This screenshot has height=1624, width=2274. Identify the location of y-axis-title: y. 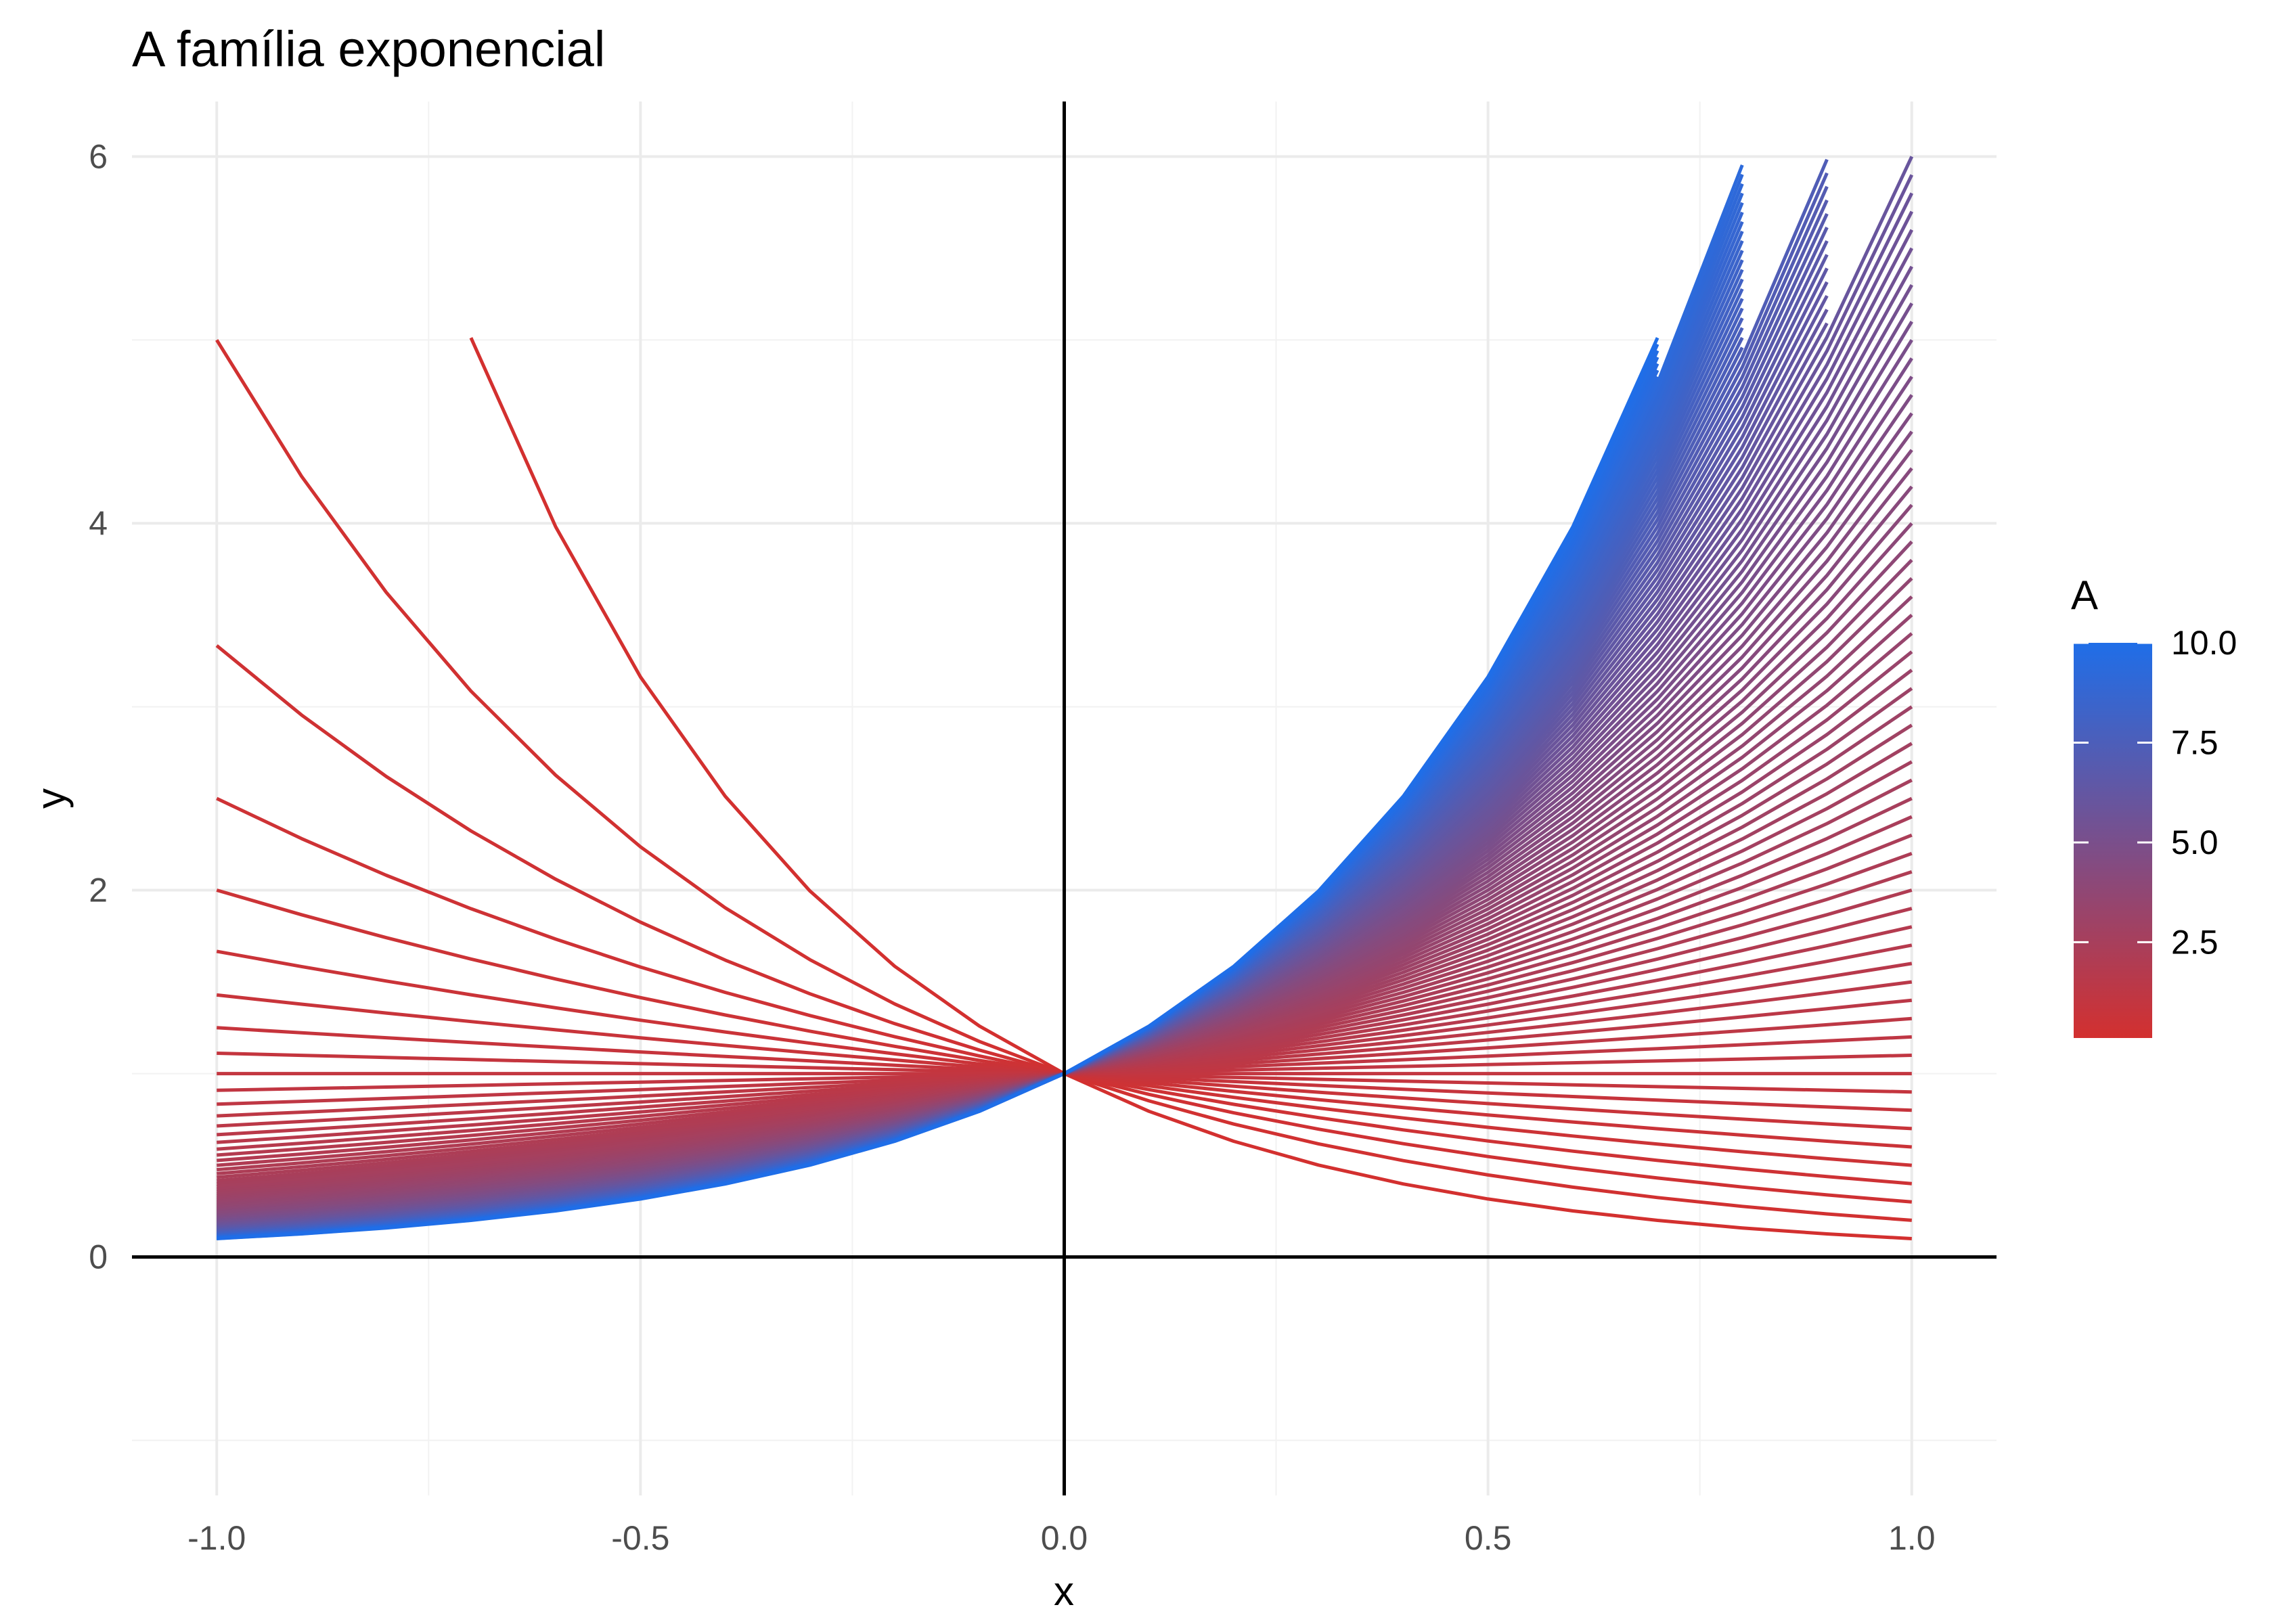
(51, 798).